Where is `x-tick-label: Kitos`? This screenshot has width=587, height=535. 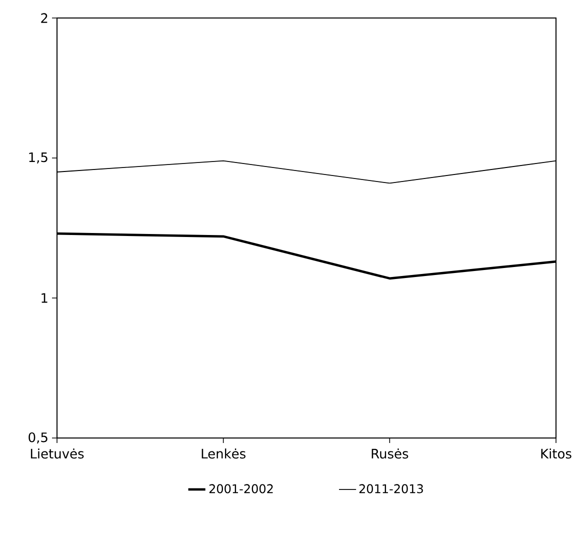 x-tick-label: Kitos is located at coordinates (556, 453).